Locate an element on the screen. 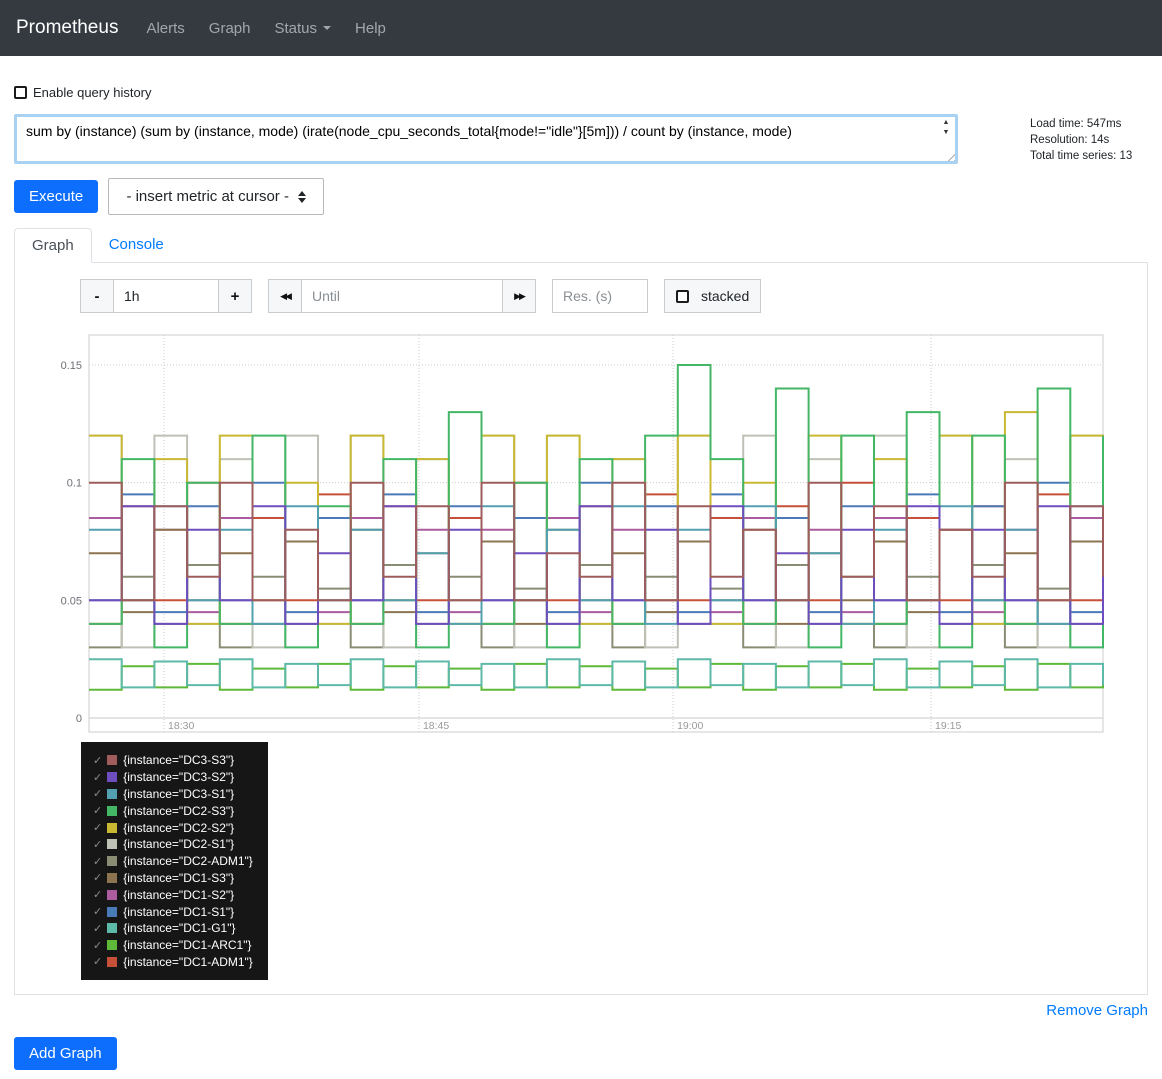 This screenshot has height=1079, width=1162. tab-console: Console is located at coordinates (136, 244).